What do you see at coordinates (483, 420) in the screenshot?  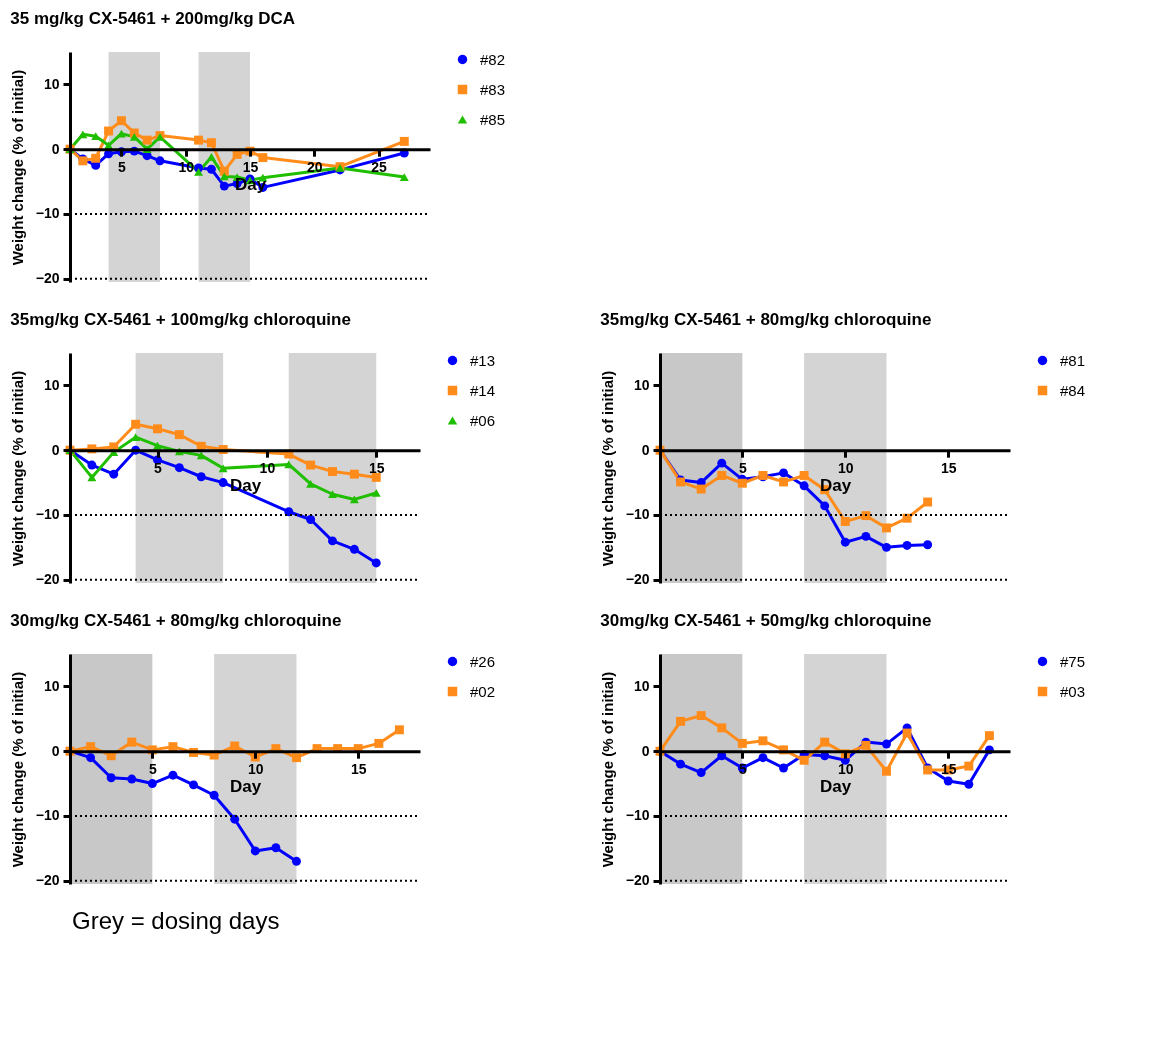 I see `legend-label: #06` at bounding box center [483, 420].